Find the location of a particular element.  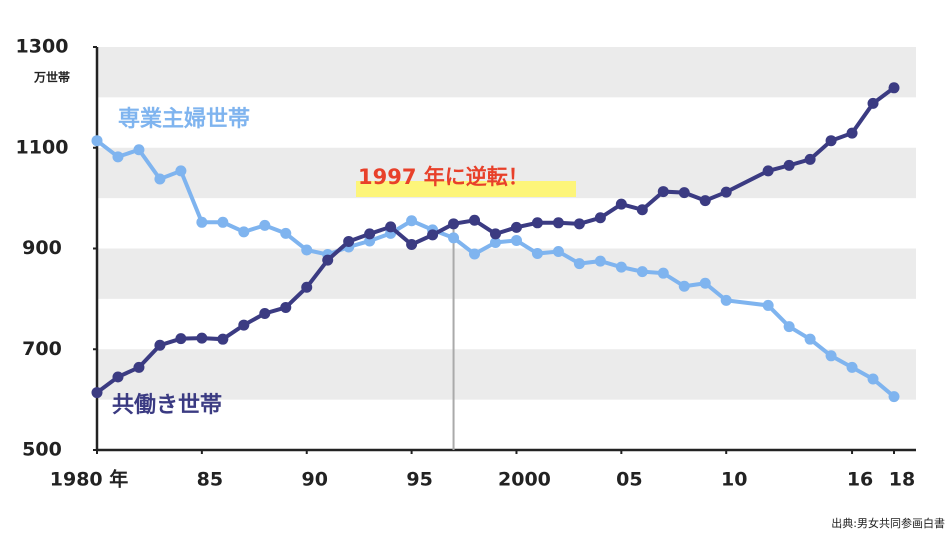

x-tick-label: 85 is located at coordinates (210, 480).